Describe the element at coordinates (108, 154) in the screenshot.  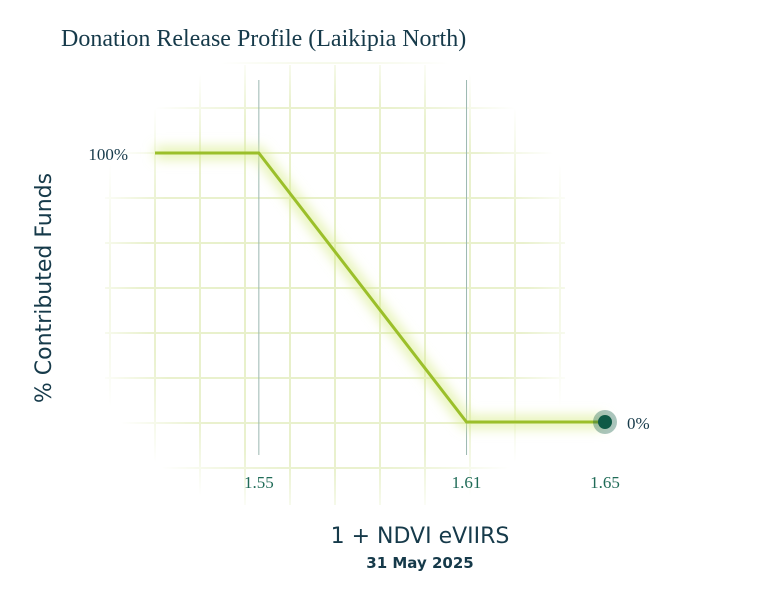
I see `y-top-label: 100%` at that location.